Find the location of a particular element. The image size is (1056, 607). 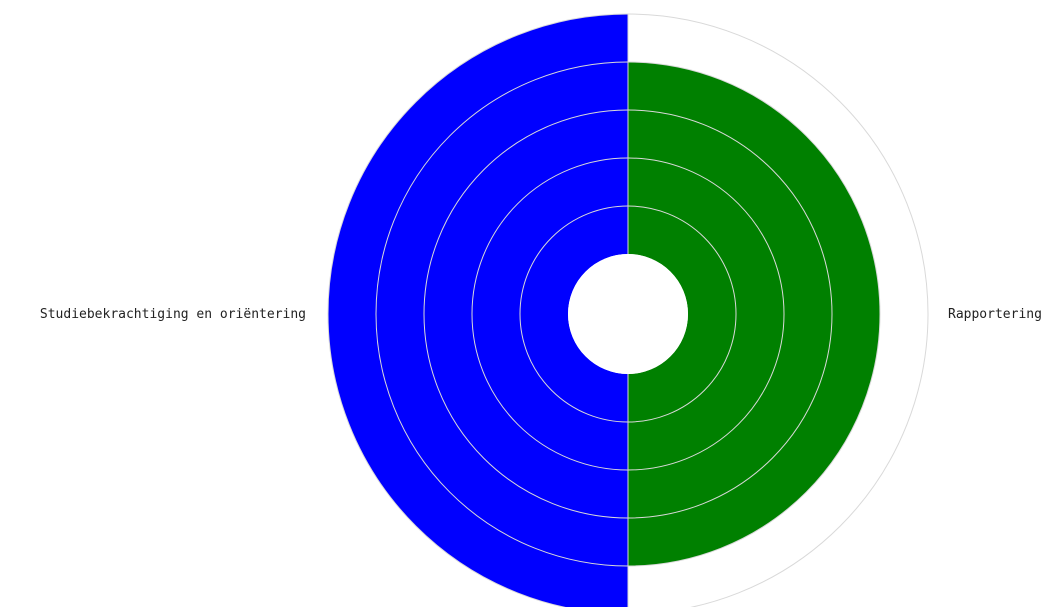

center-hole is located at coordinates (628, 314).